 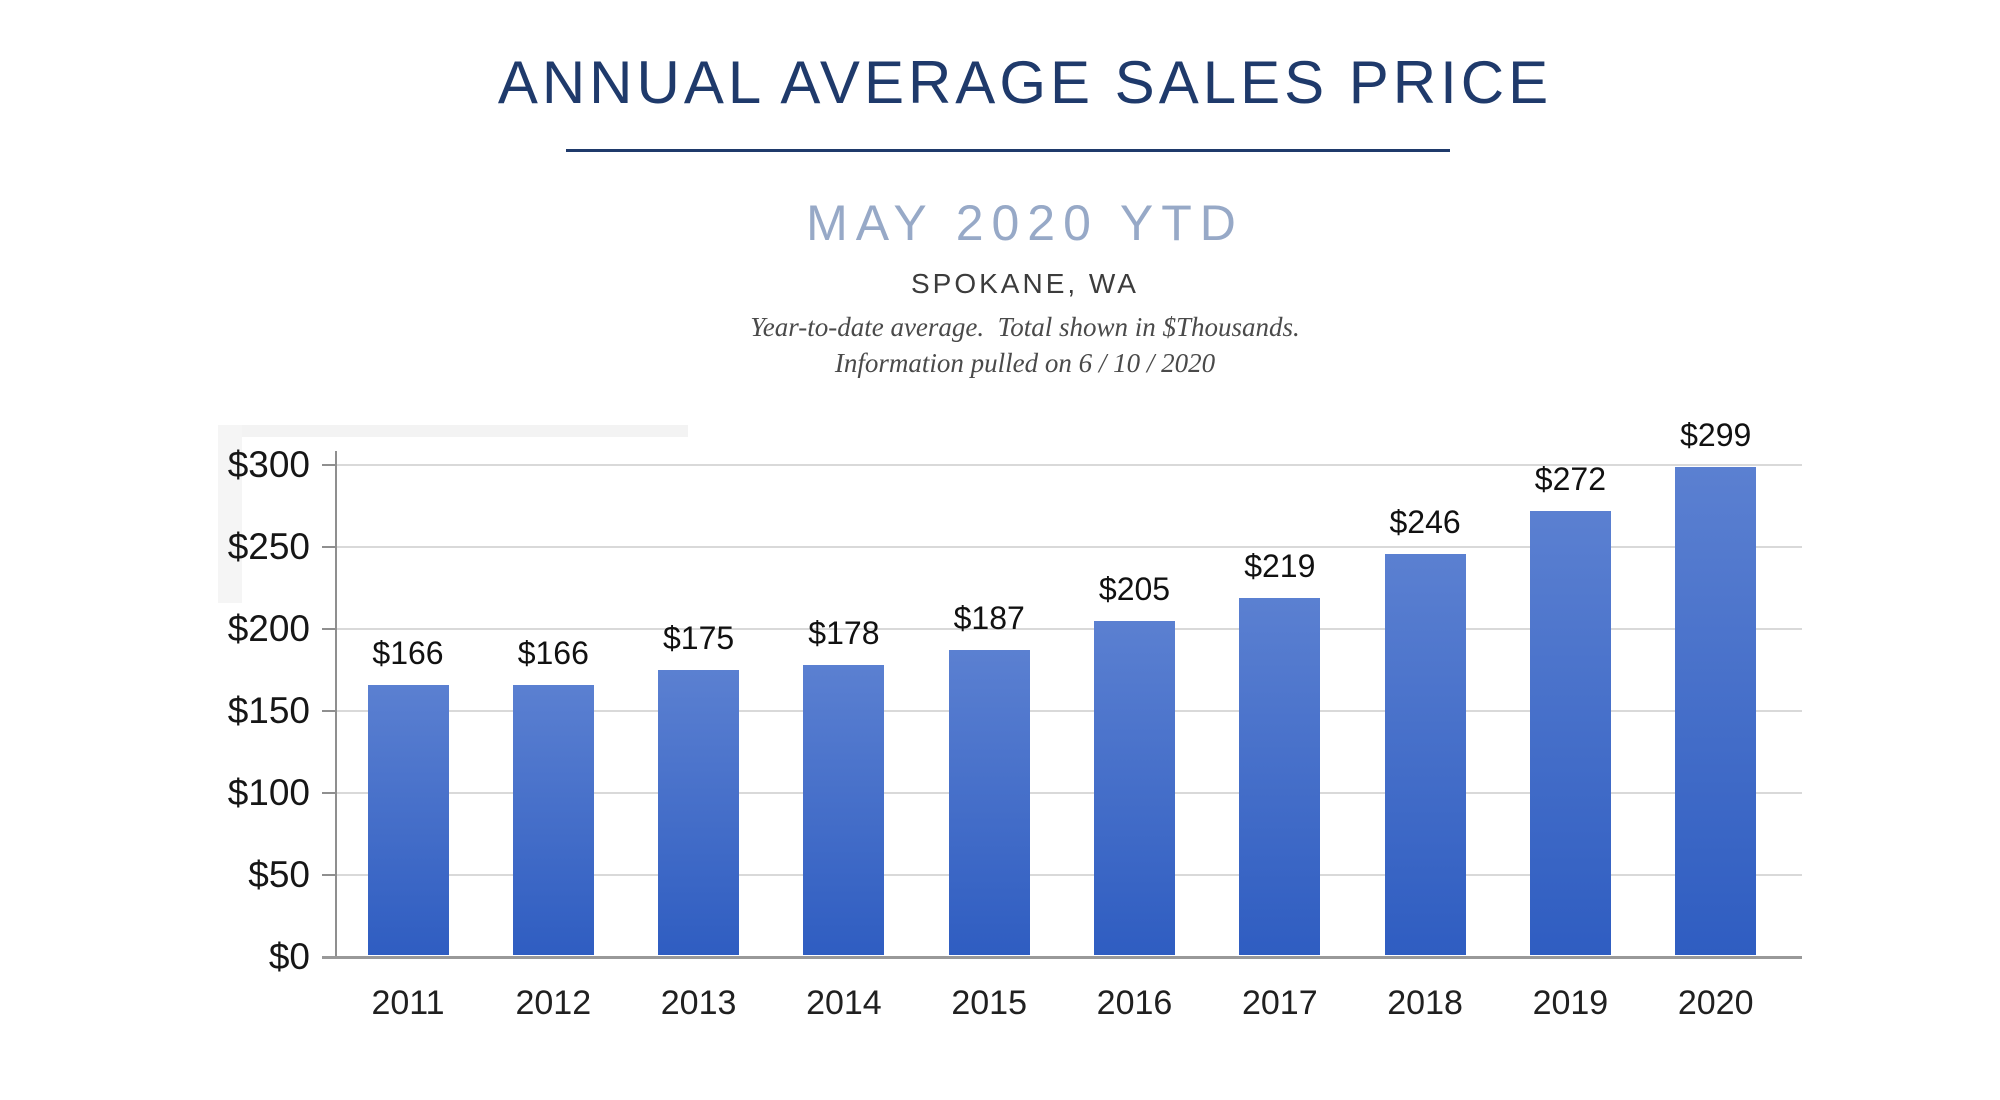 I want to click on gridline-$50, so click(x=1069, y=875).